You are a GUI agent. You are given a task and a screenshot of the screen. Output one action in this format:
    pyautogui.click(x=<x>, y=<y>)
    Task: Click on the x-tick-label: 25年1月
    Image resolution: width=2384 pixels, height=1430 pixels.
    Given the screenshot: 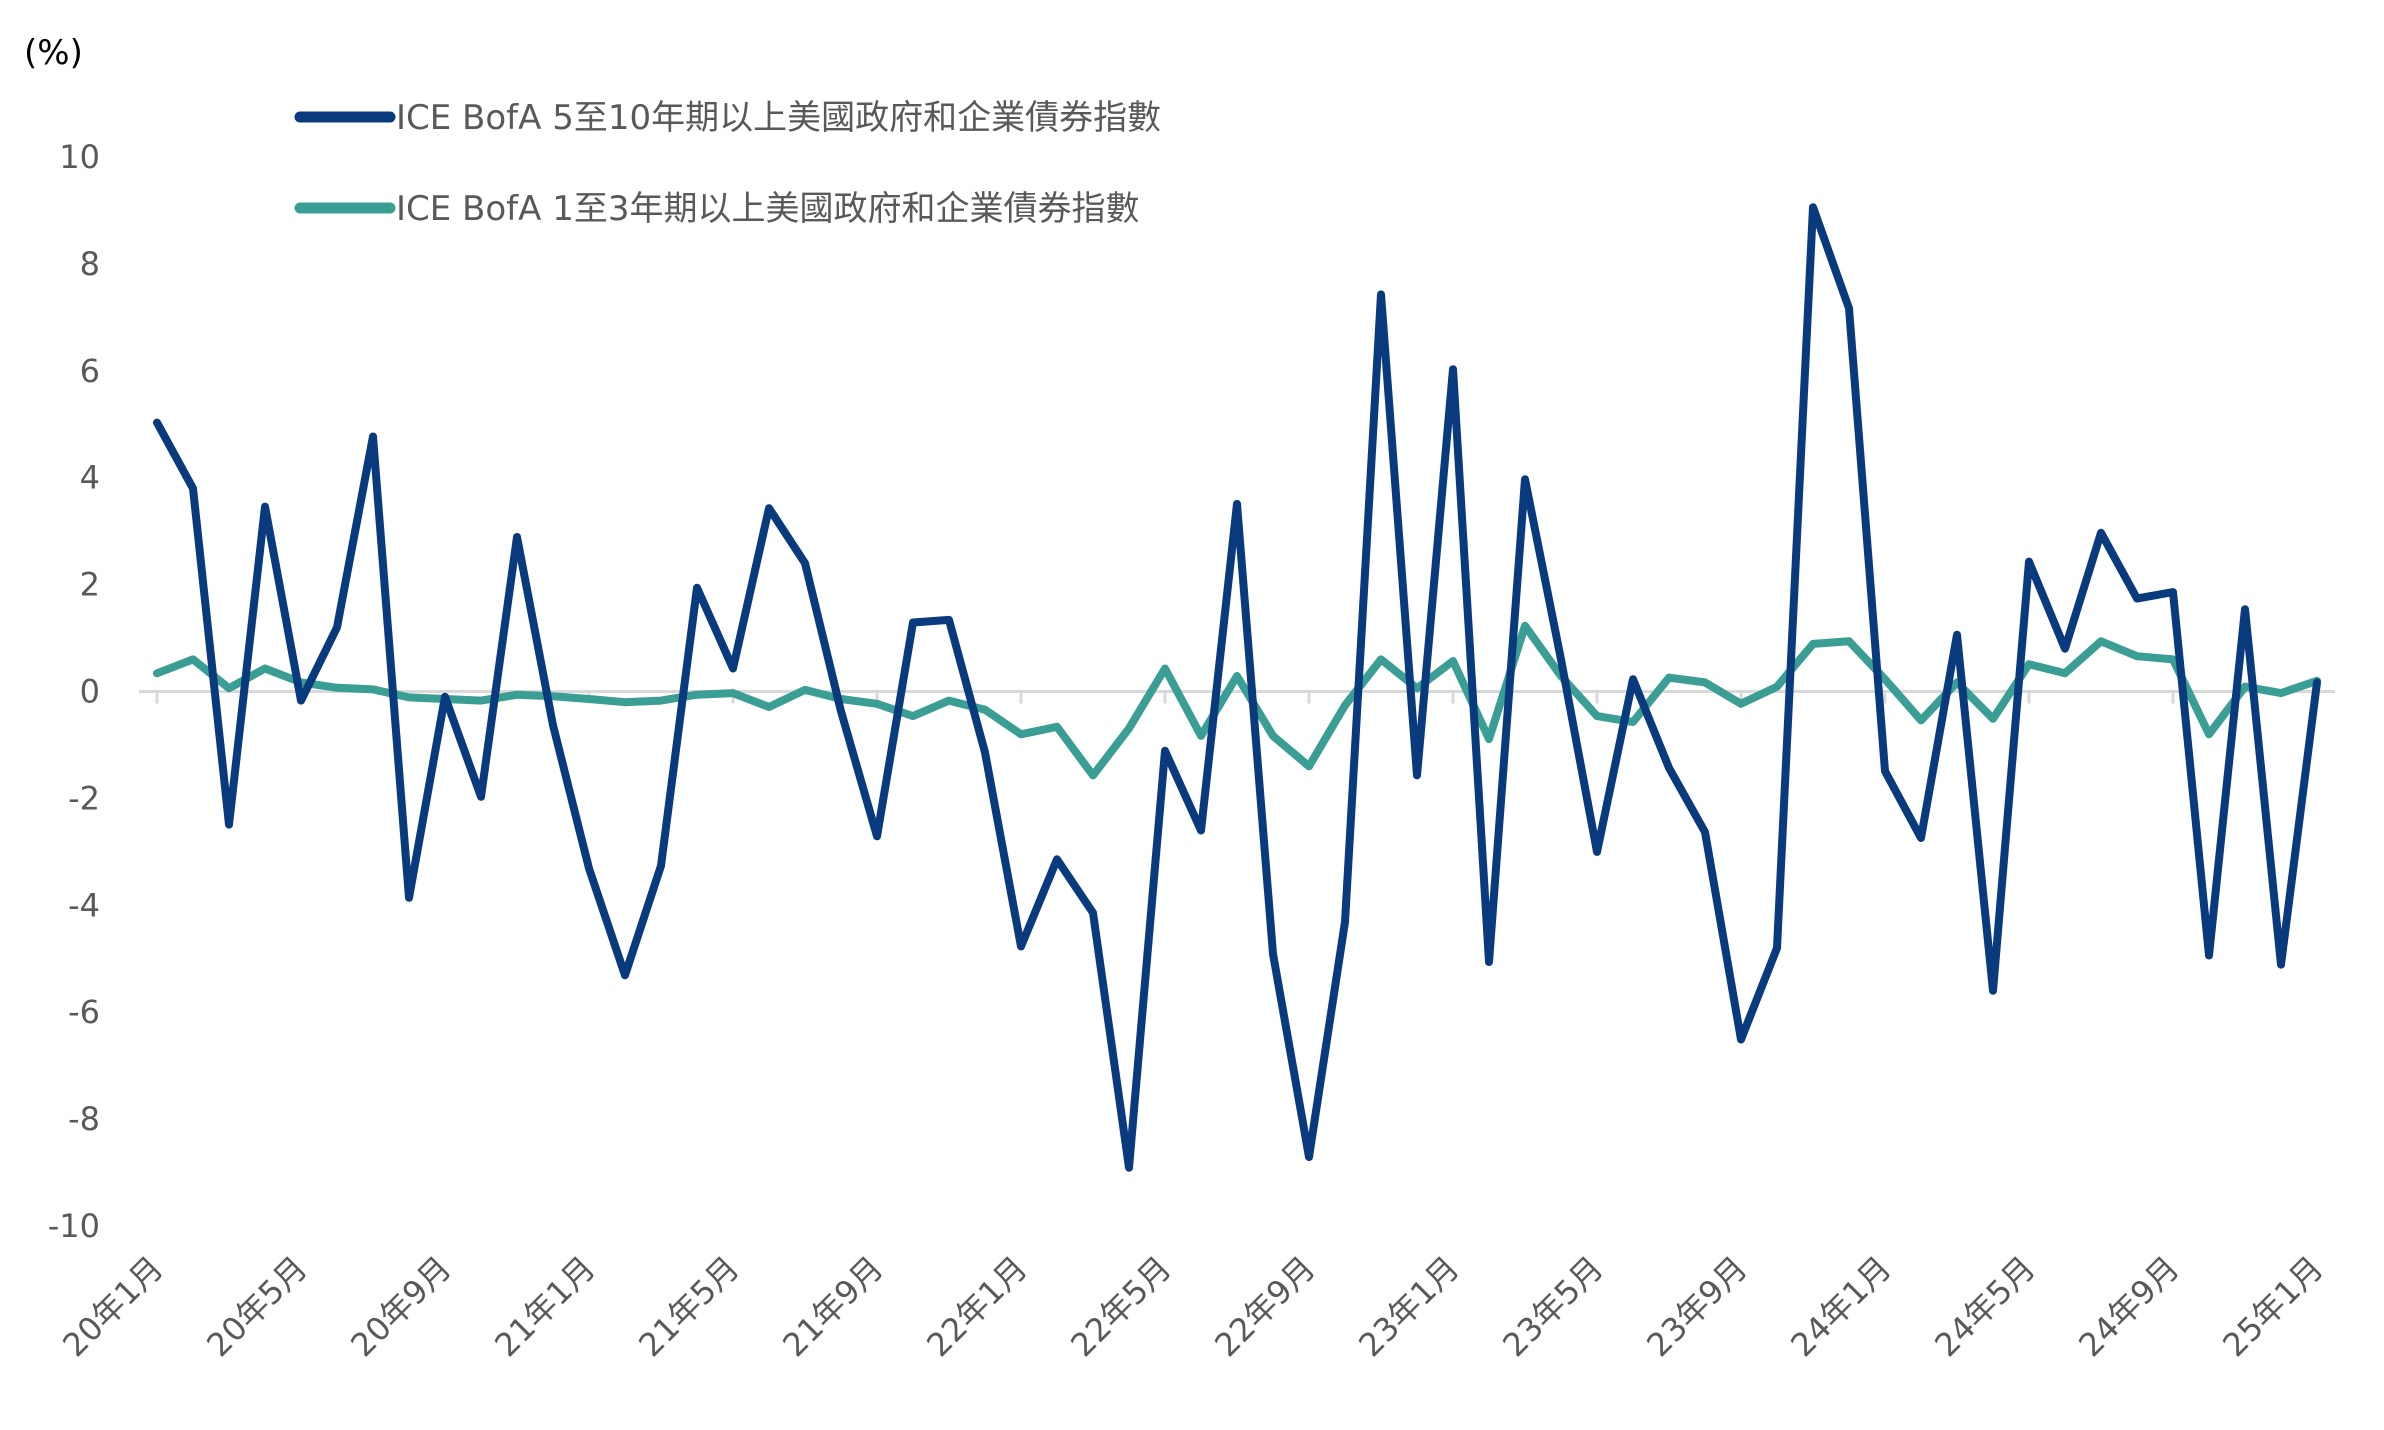 What is the action you would take?
    pyautogui.click(x=2272, y=1306)
    